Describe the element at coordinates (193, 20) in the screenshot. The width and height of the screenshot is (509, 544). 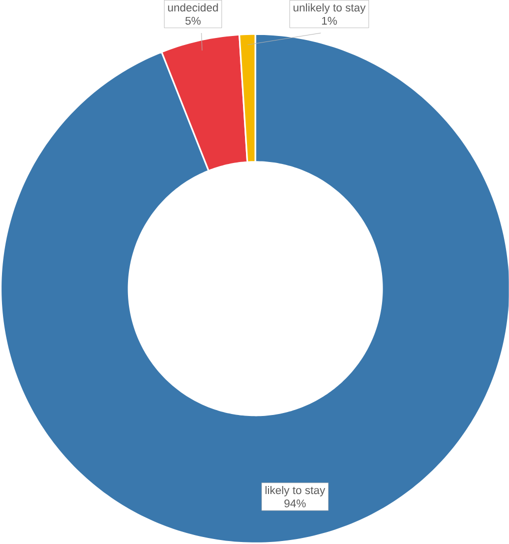
I see `data-label: 5%` at that location.